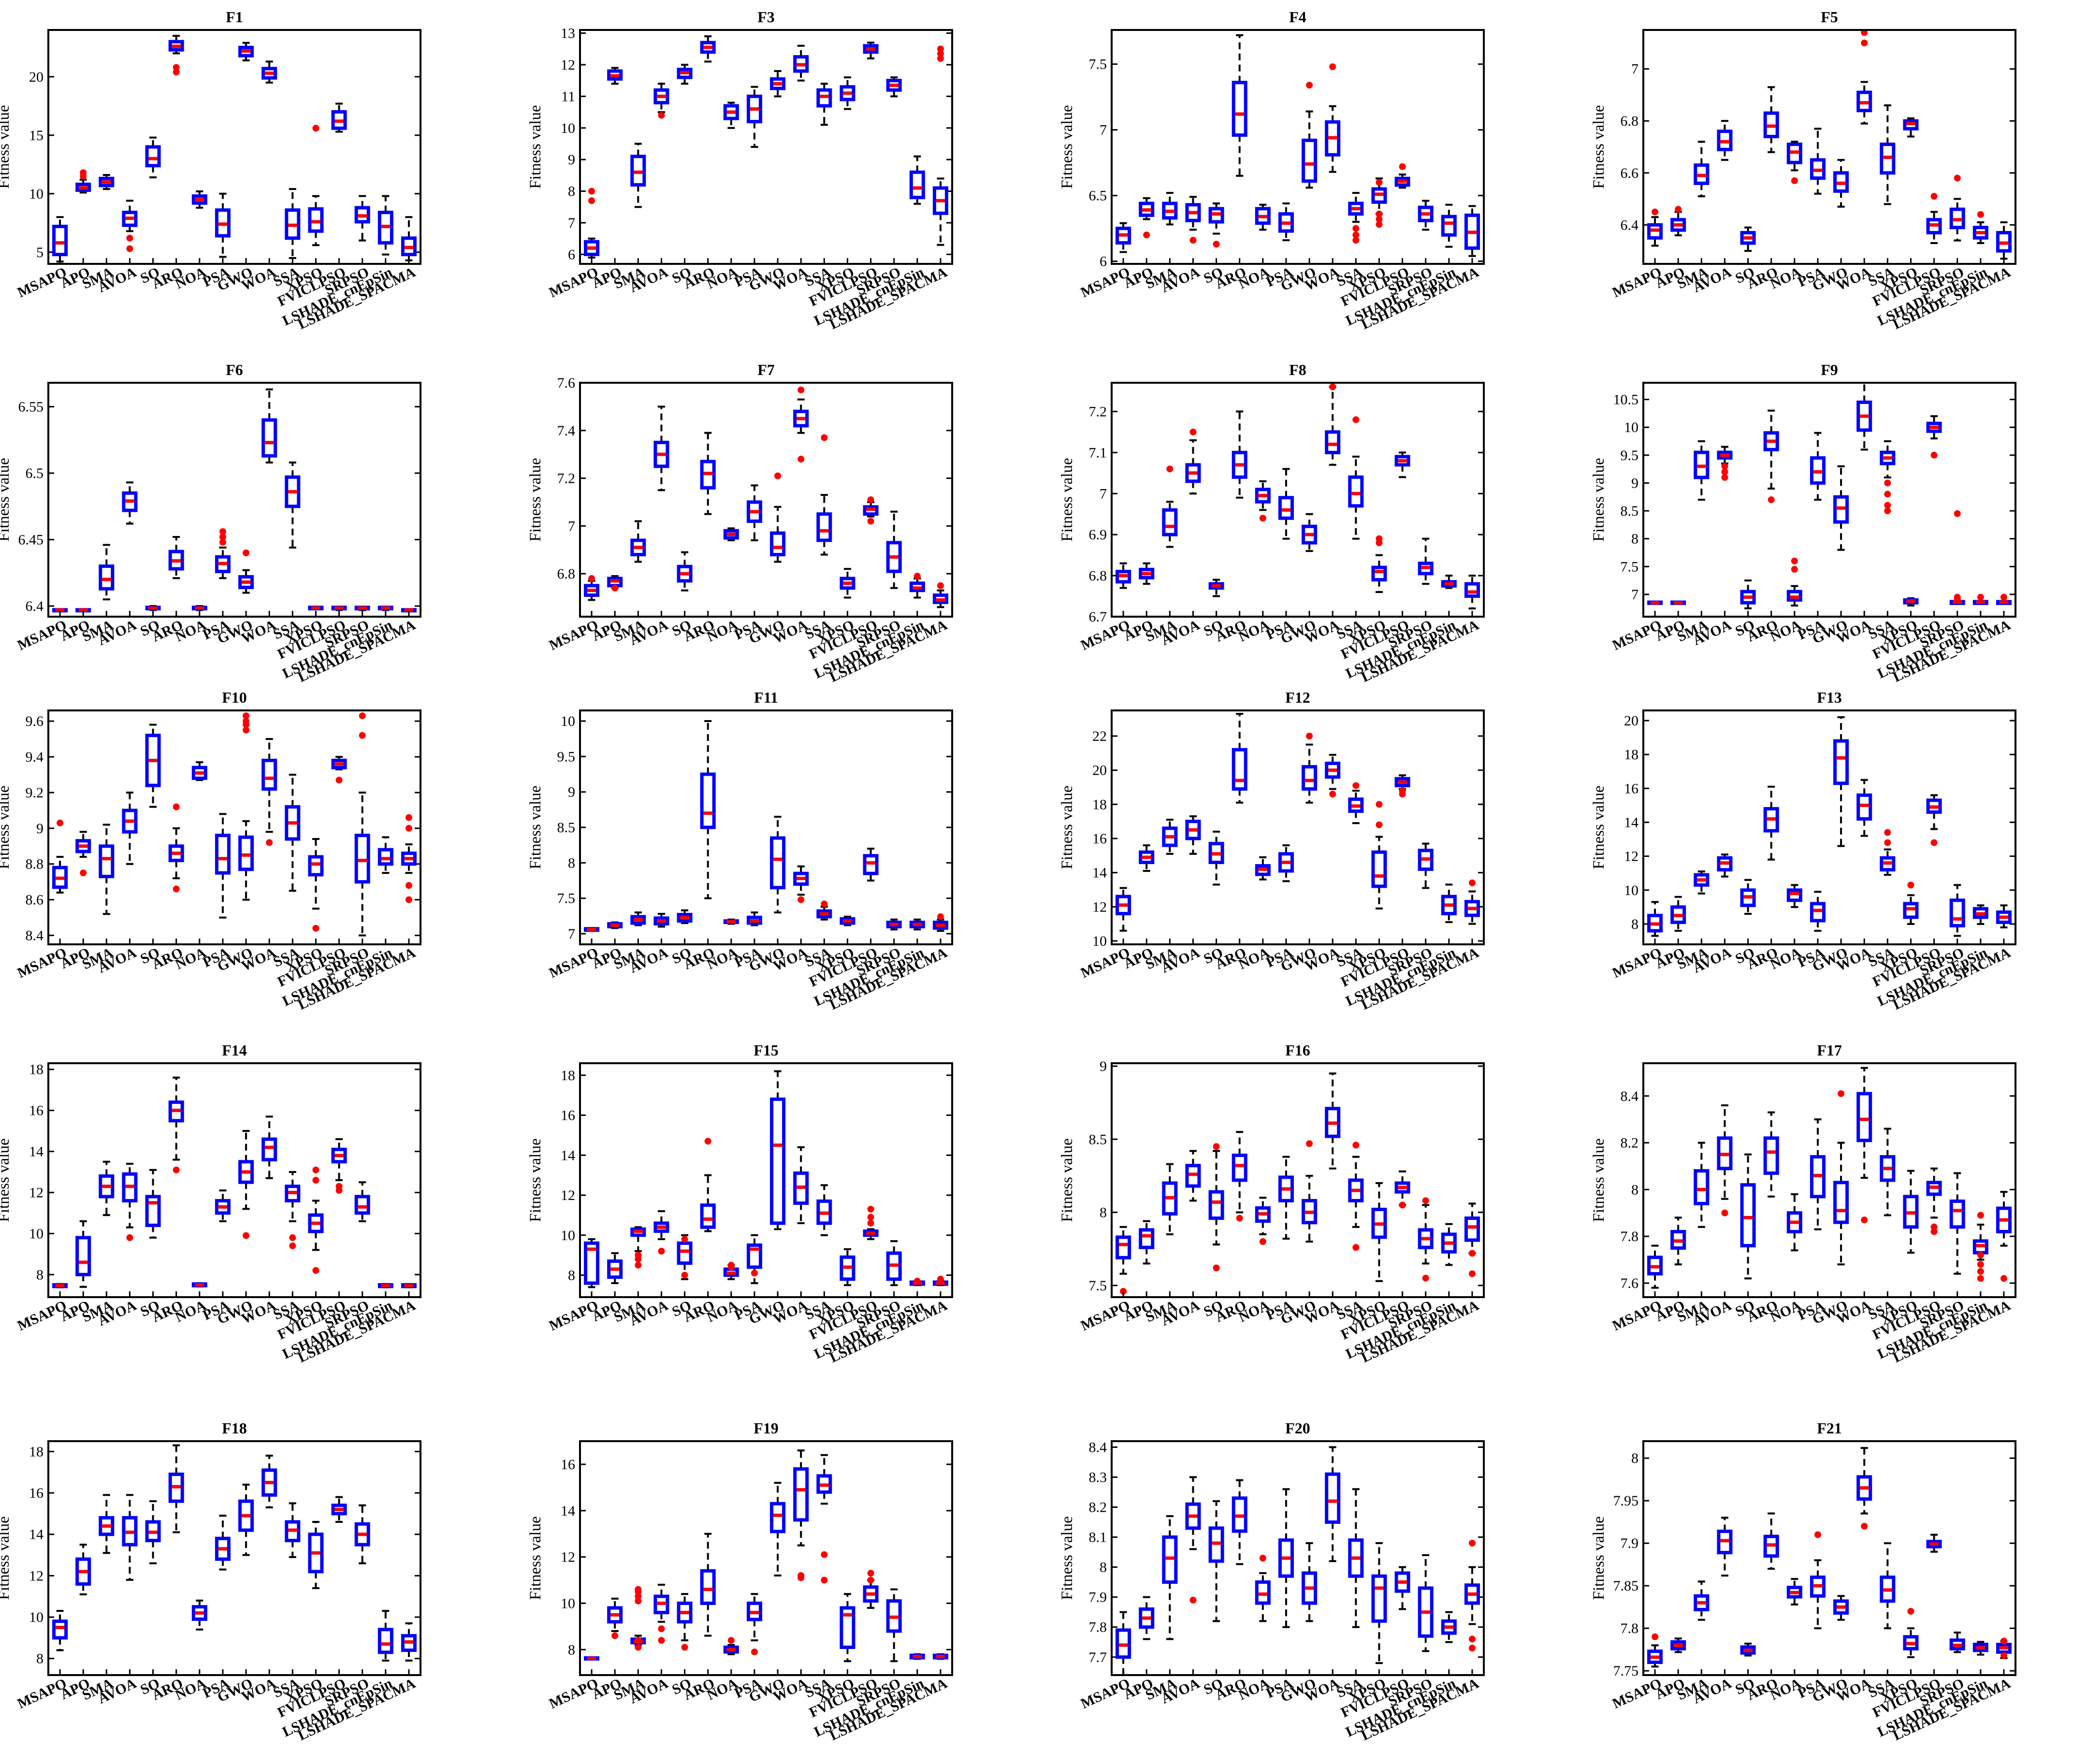 The width and height of the screenshot is (2073, 1764). What do you see at coordinates (1098, 453) in the screenshot?
I see `y-tick-label: 7.1` at bounding box center [1098, 453].